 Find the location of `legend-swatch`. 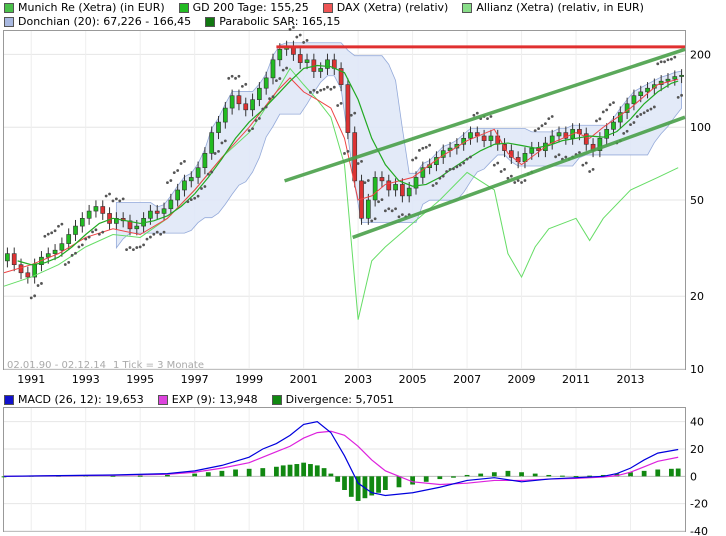

legend-swatch is located at coordinates (276, 399).